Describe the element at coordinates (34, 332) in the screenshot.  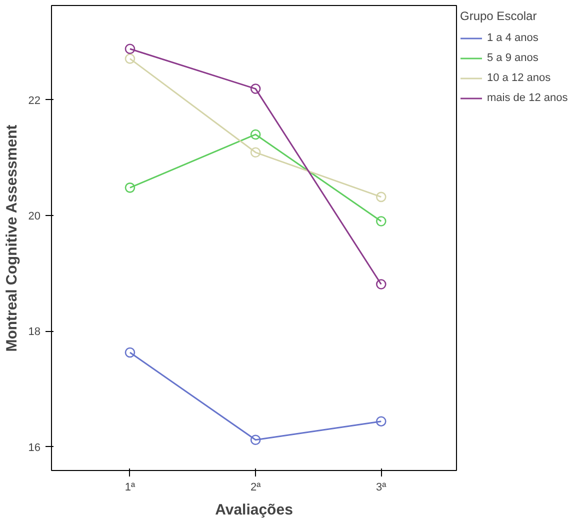
I see `y-tick-label: 18` at that location.